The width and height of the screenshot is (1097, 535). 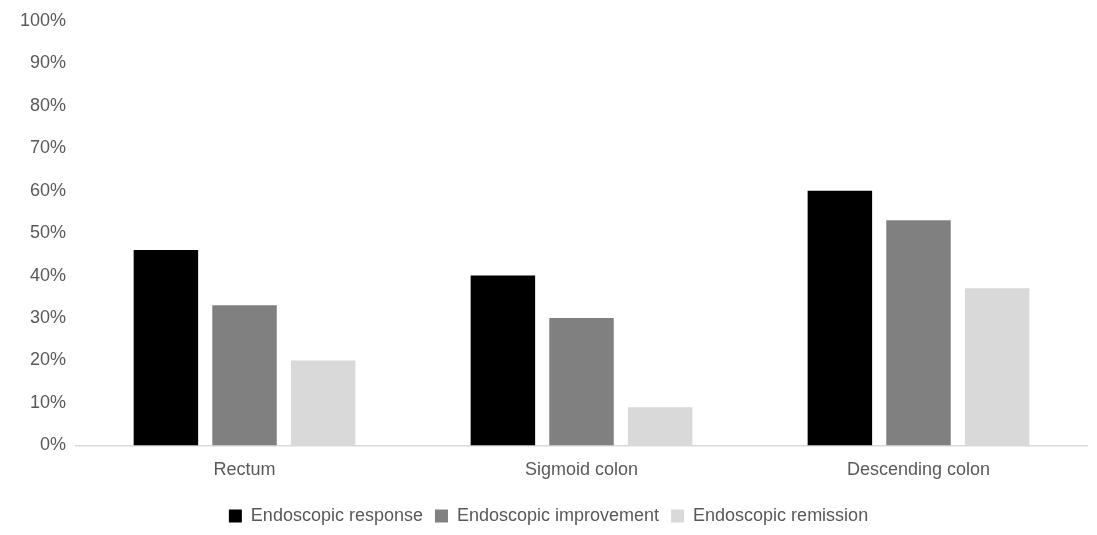 What do you see at coordinates (244, 469) in the screenshot?
I see `x-tick-label: Rectum` at bounding box center [244, 469].